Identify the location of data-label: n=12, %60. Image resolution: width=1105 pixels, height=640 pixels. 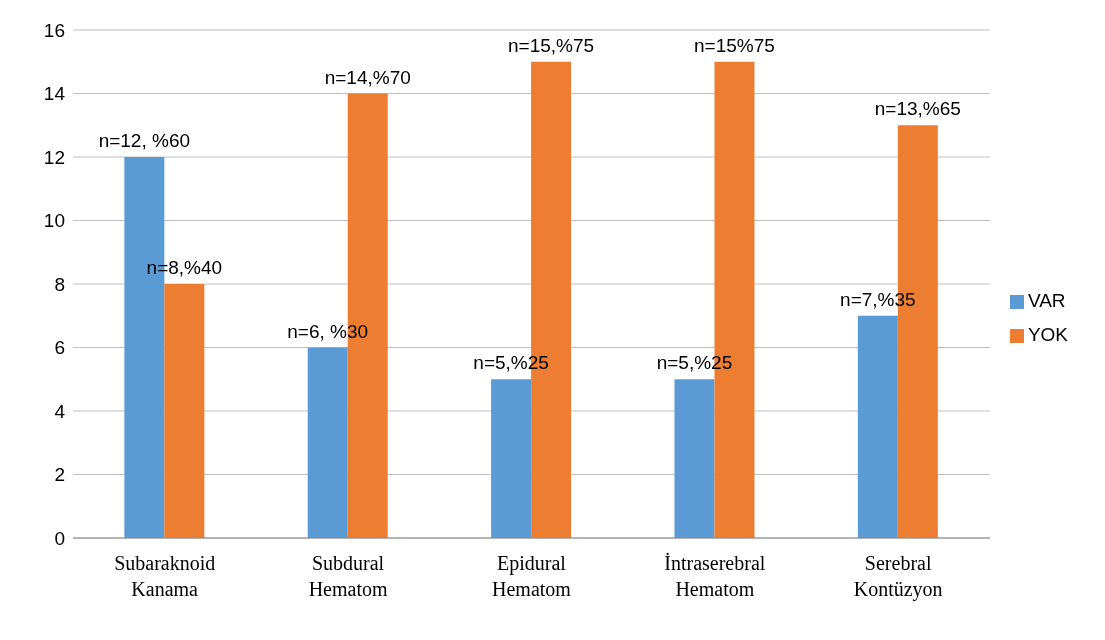
(144, 140).